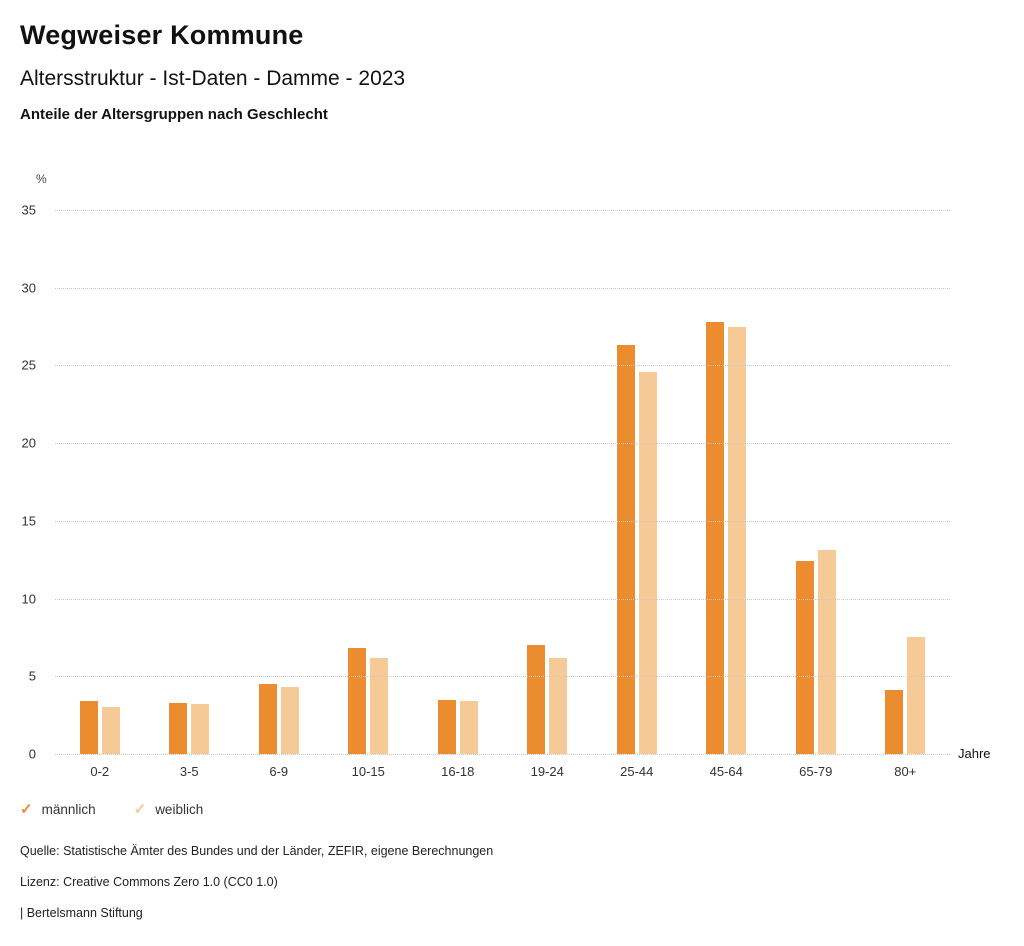  I want to click on legend-item: ✓ männlich, so click(58, 809).